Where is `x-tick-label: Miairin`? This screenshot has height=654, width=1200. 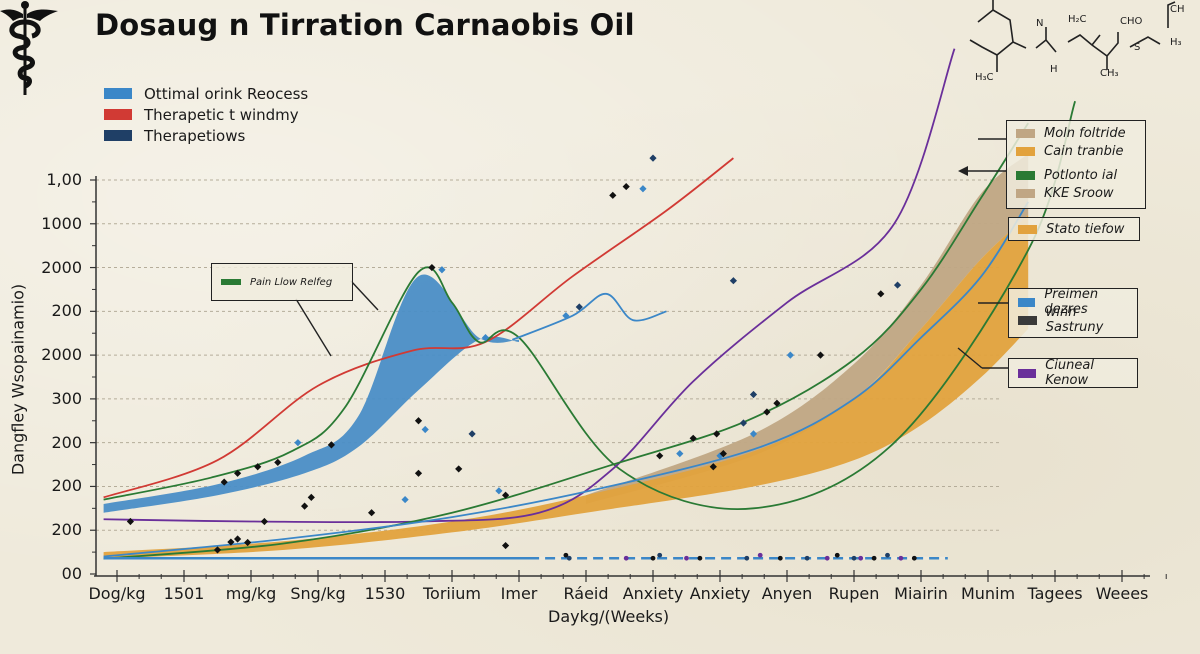
x-tick-label: Miairin is located at coordinates (921, 593).